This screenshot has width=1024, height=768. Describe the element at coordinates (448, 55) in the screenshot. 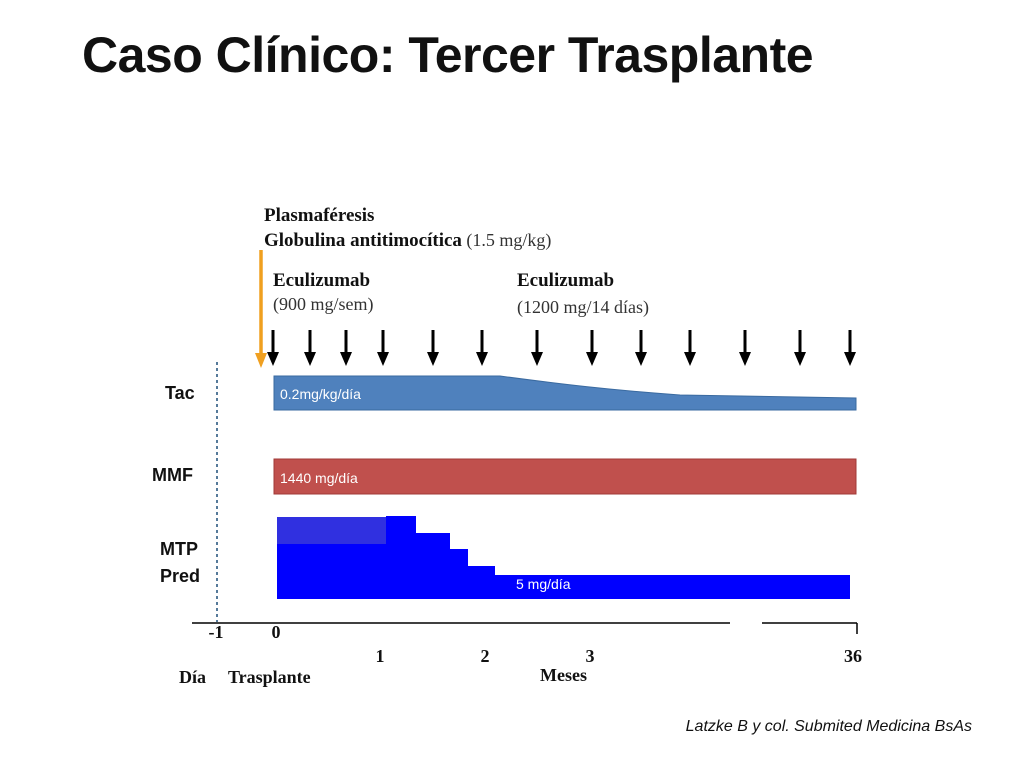

I see `slide-title: Caso Clínico: Tercer Trasplante` at that location.